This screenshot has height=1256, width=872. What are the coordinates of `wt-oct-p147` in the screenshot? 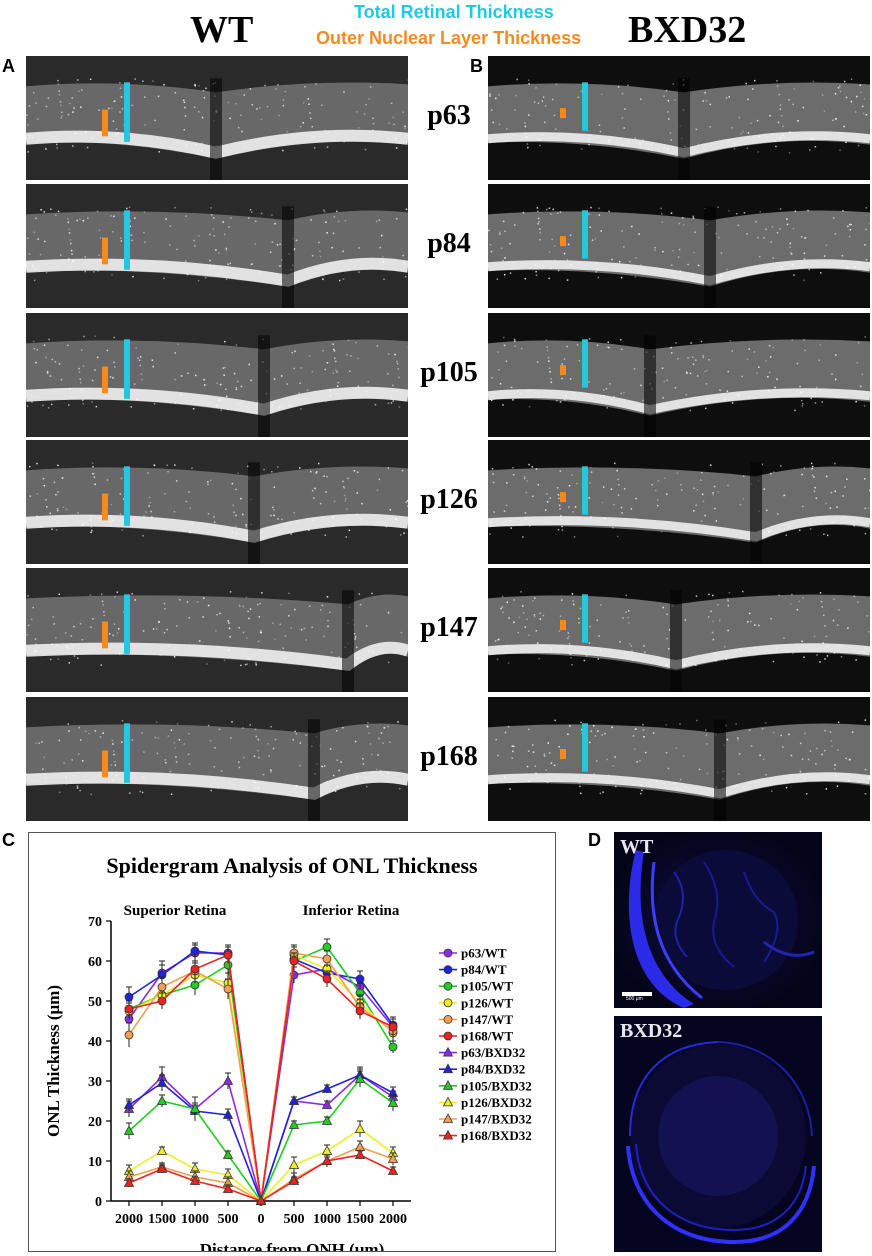 It's located at (217, 630).